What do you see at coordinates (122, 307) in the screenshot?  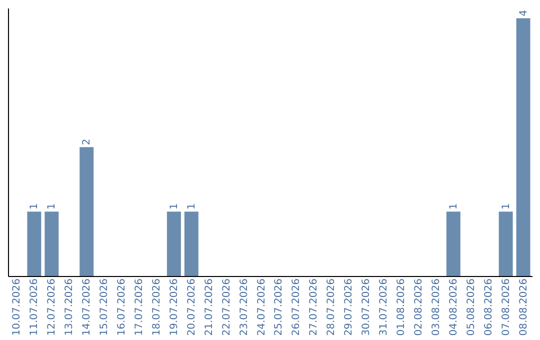 I see `x-tick-label: 16.07.2026` at bounding box center [122, 307].